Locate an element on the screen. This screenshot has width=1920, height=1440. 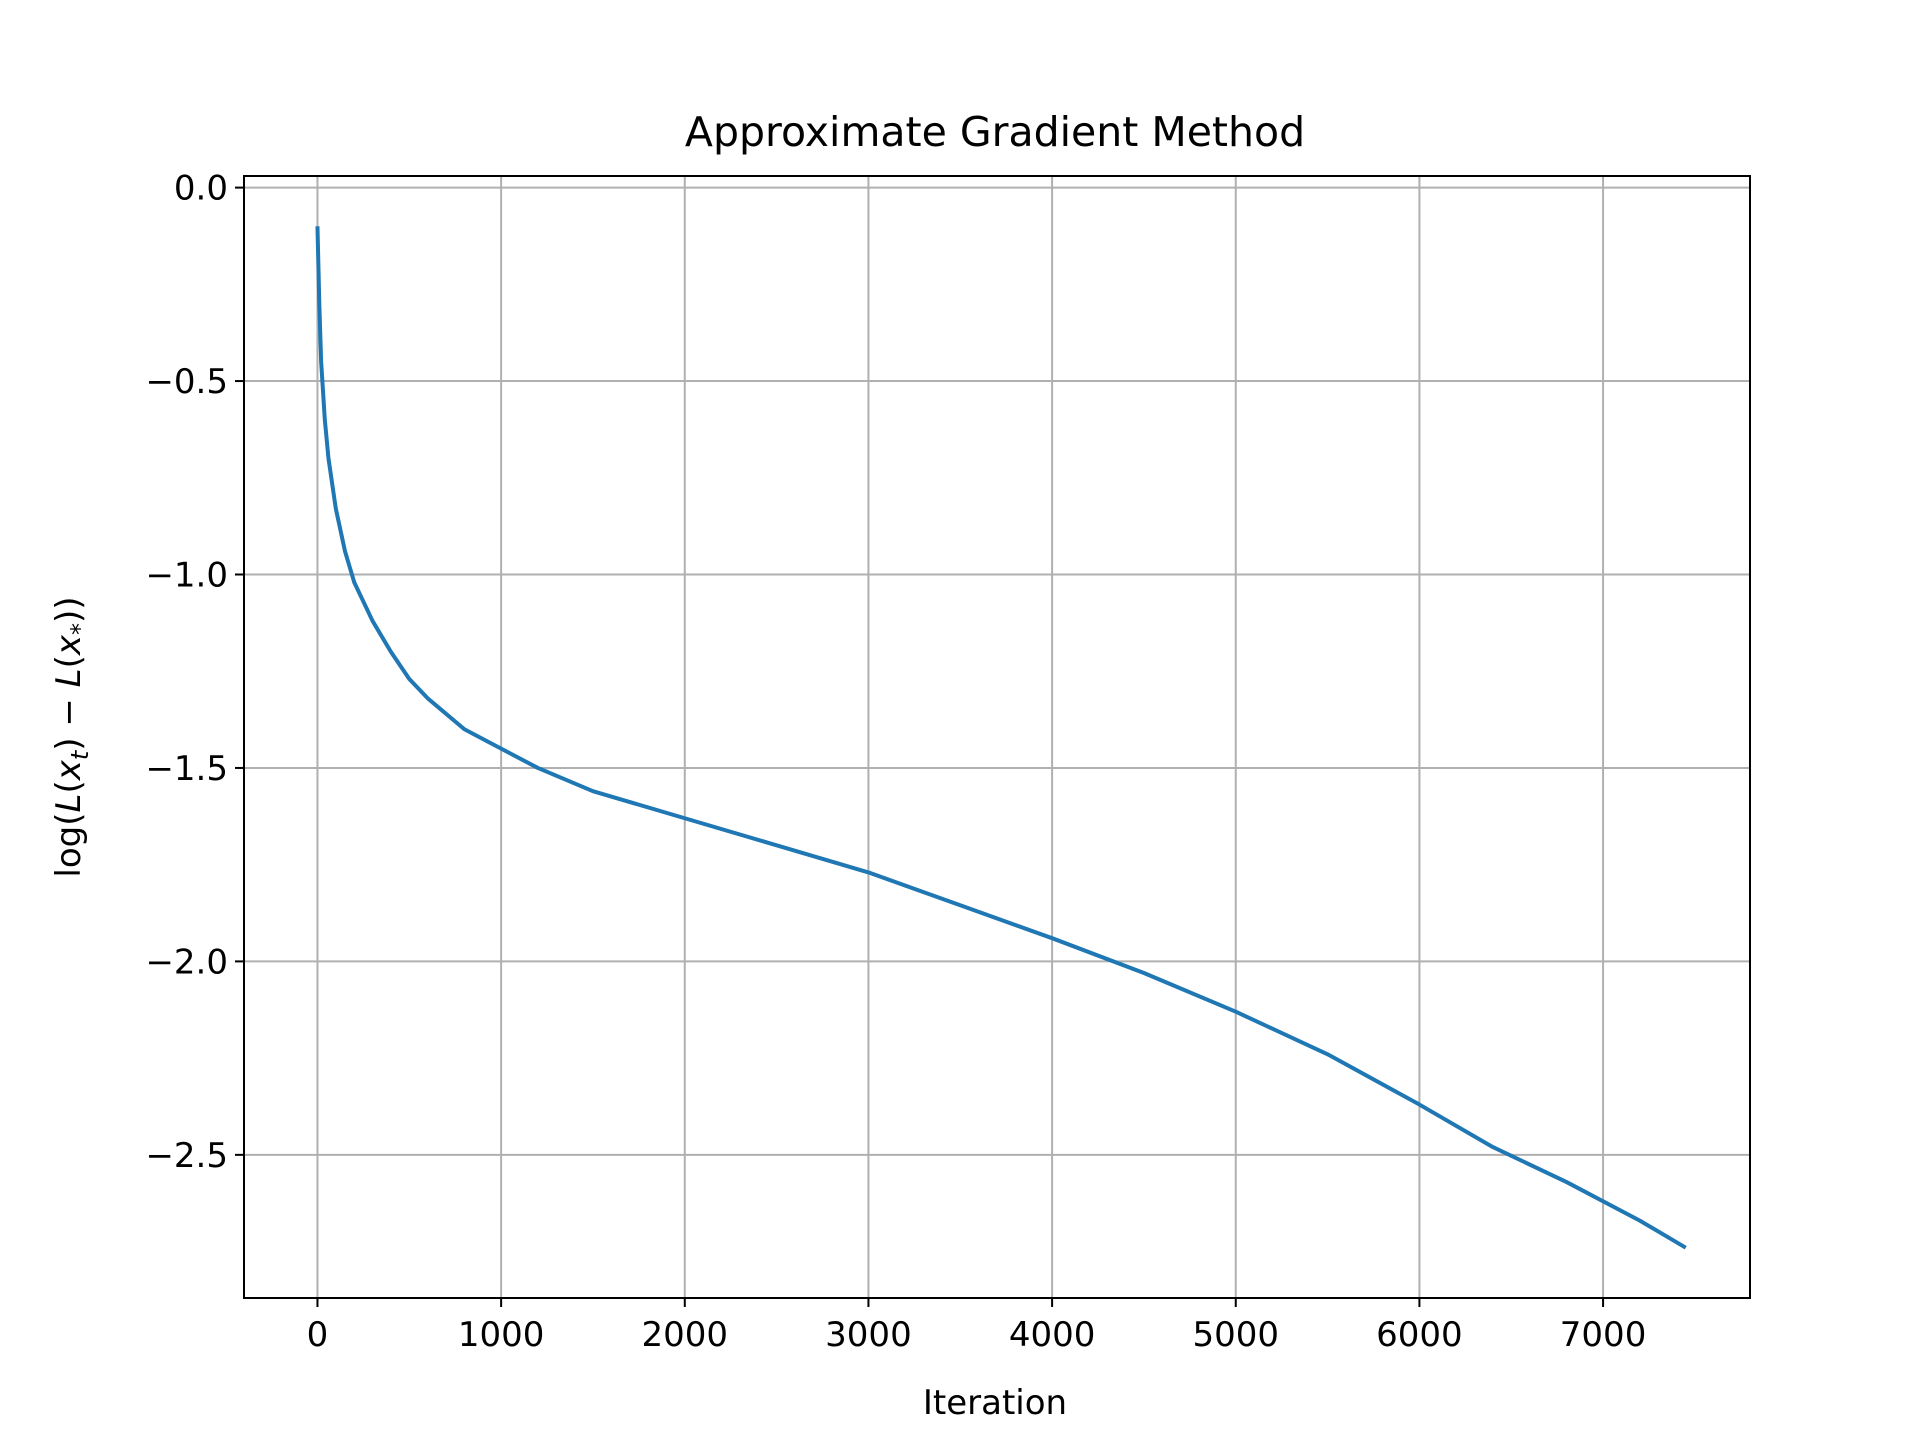
y-label-minus: − is located at coordinates (69, 712).